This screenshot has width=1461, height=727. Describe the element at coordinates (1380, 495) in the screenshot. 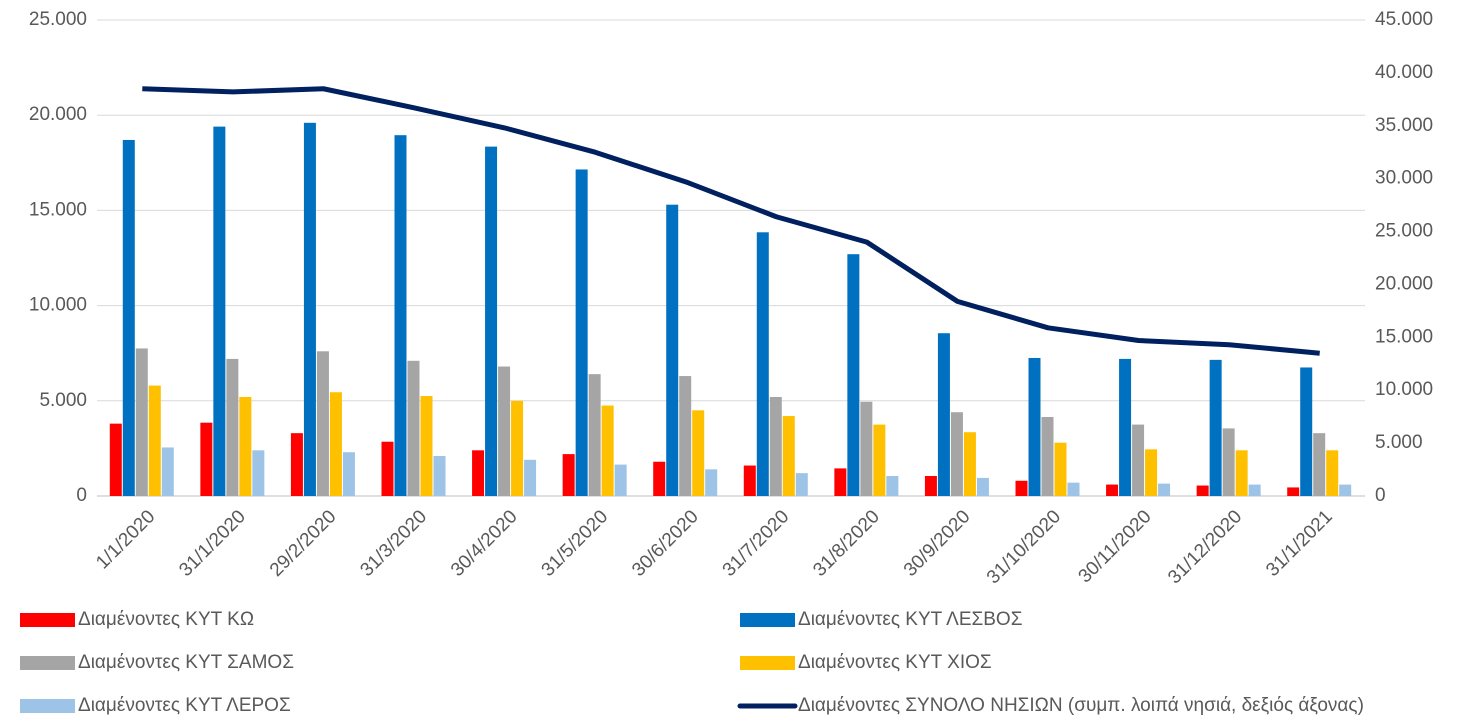

I see `y2-tick-label: 0` at that location.